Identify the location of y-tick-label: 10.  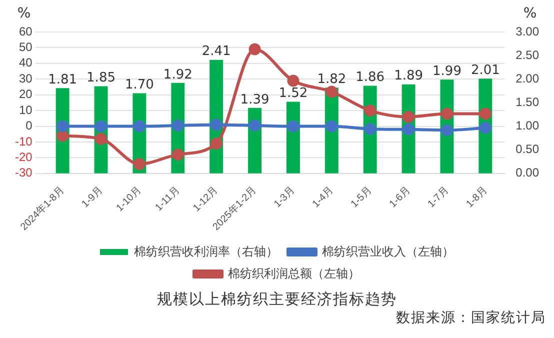
(25, 109).